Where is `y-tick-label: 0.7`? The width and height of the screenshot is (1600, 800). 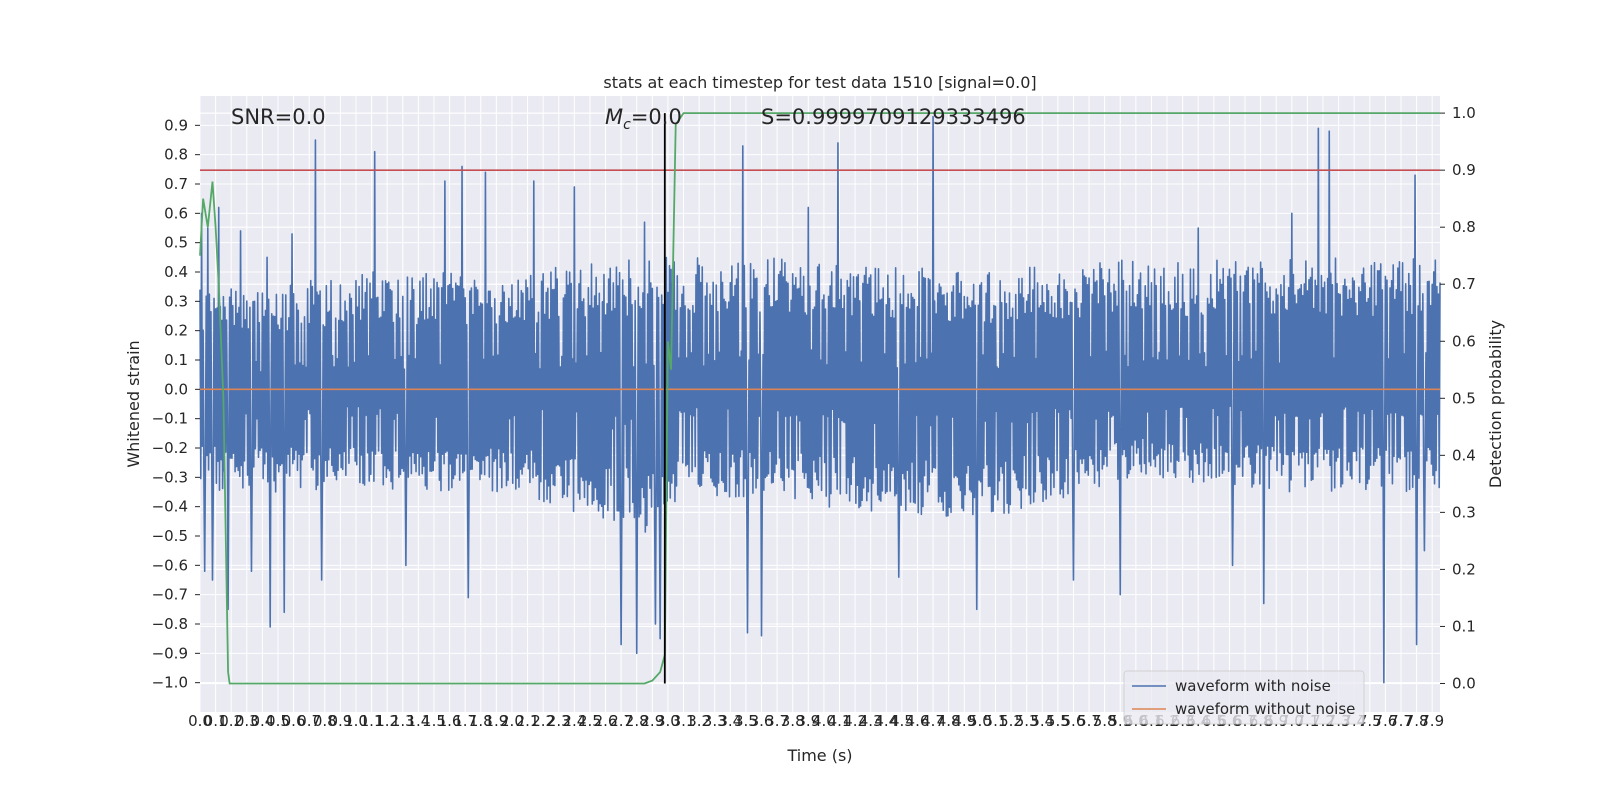
y-tick-label: 0.7 is located at coordinates (176, 184).